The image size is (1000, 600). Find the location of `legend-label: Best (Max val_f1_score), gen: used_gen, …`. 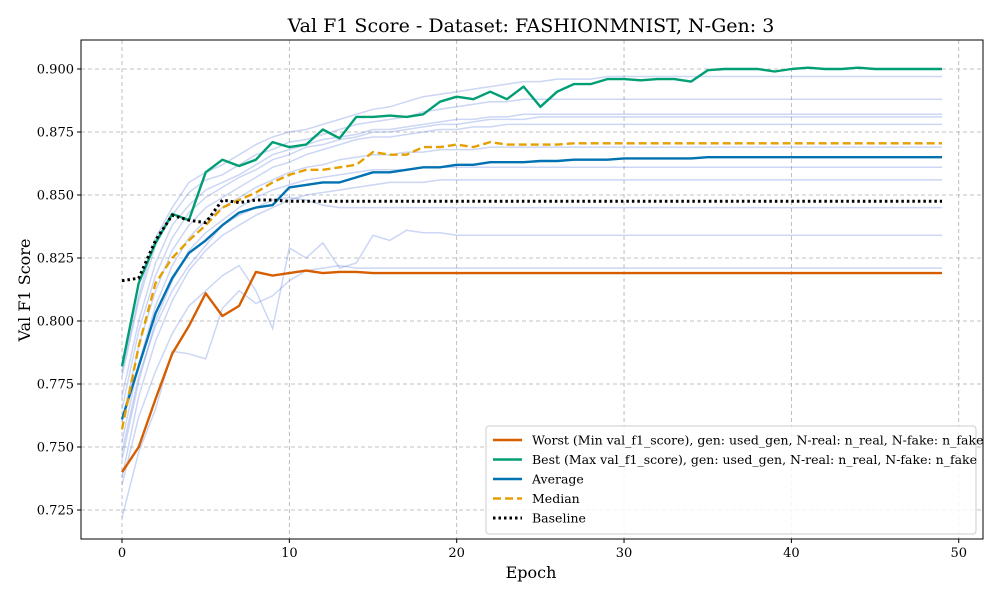

legend-label: Best (Max val_f1_score), gen: used_gen, … is located at coordinates (754, 459).